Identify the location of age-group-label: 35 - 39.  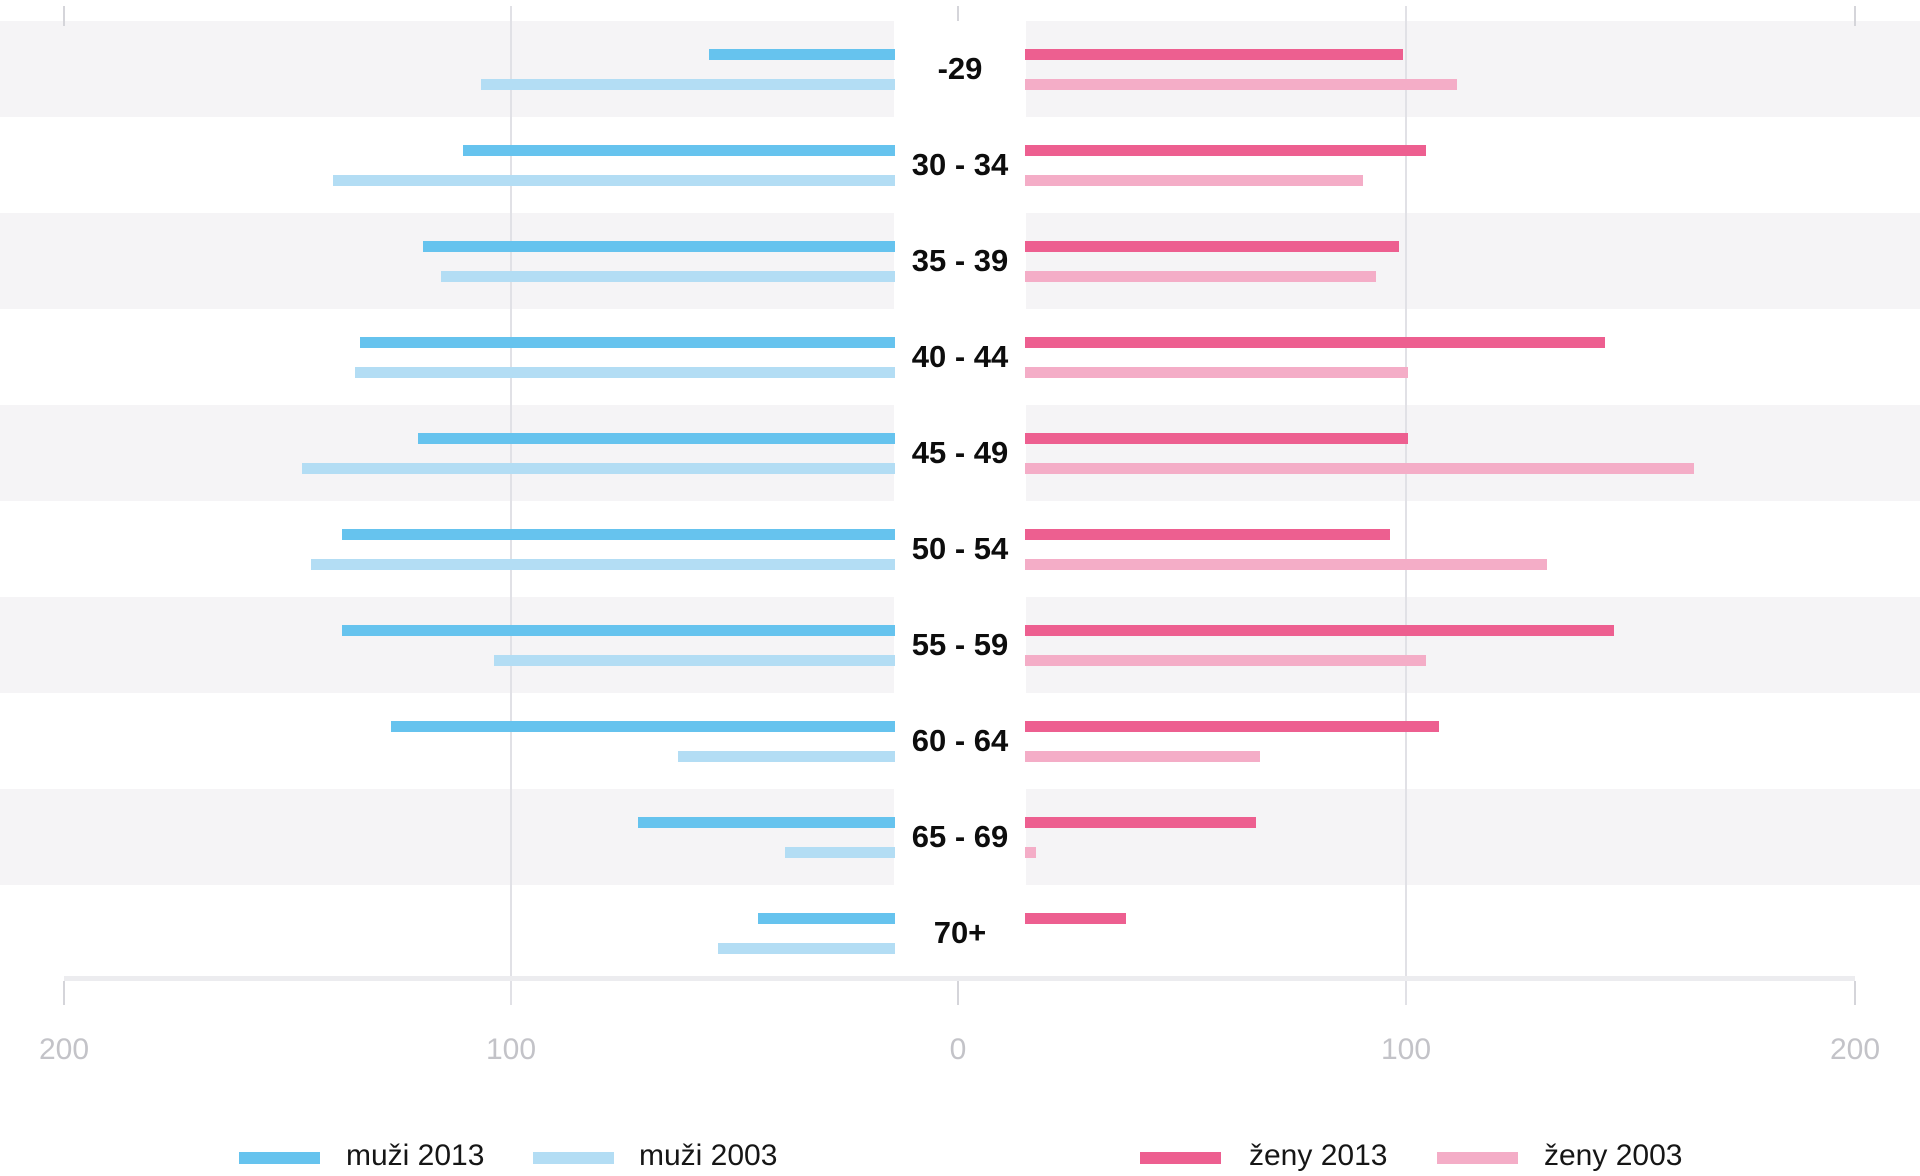
(960, 260).